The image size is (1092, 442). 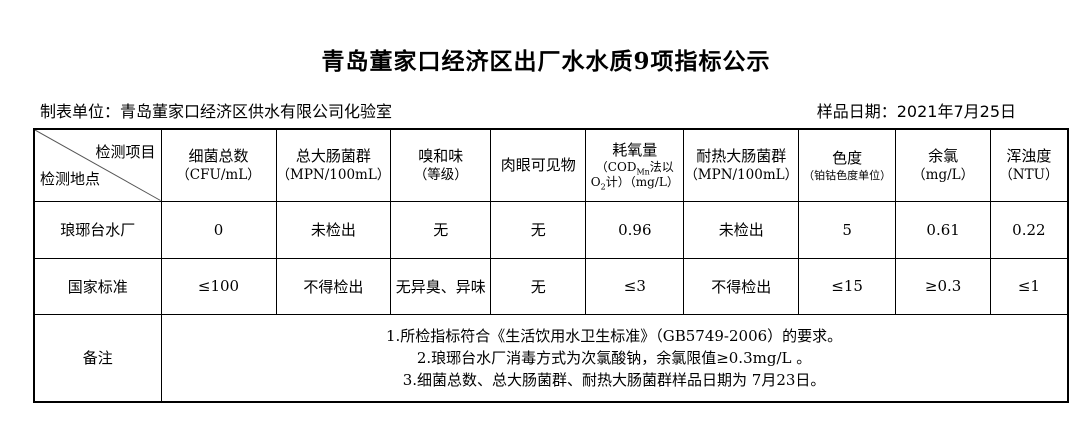 I want to click on row-label-standard: 国家标准, so click(x=97, y=286).